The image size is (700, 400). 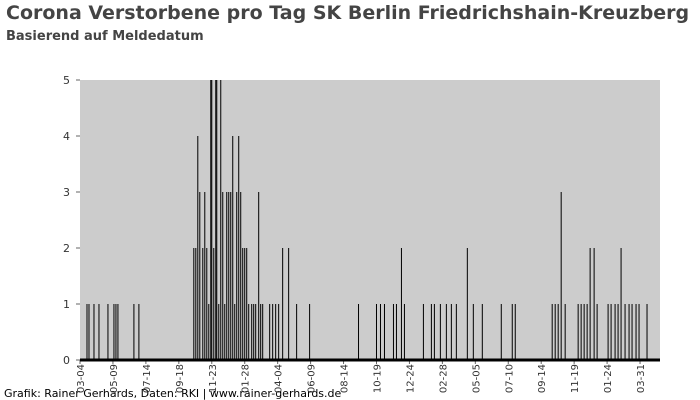 I want to click on x-tick-label: 03-31, so click(x=641, y=378).